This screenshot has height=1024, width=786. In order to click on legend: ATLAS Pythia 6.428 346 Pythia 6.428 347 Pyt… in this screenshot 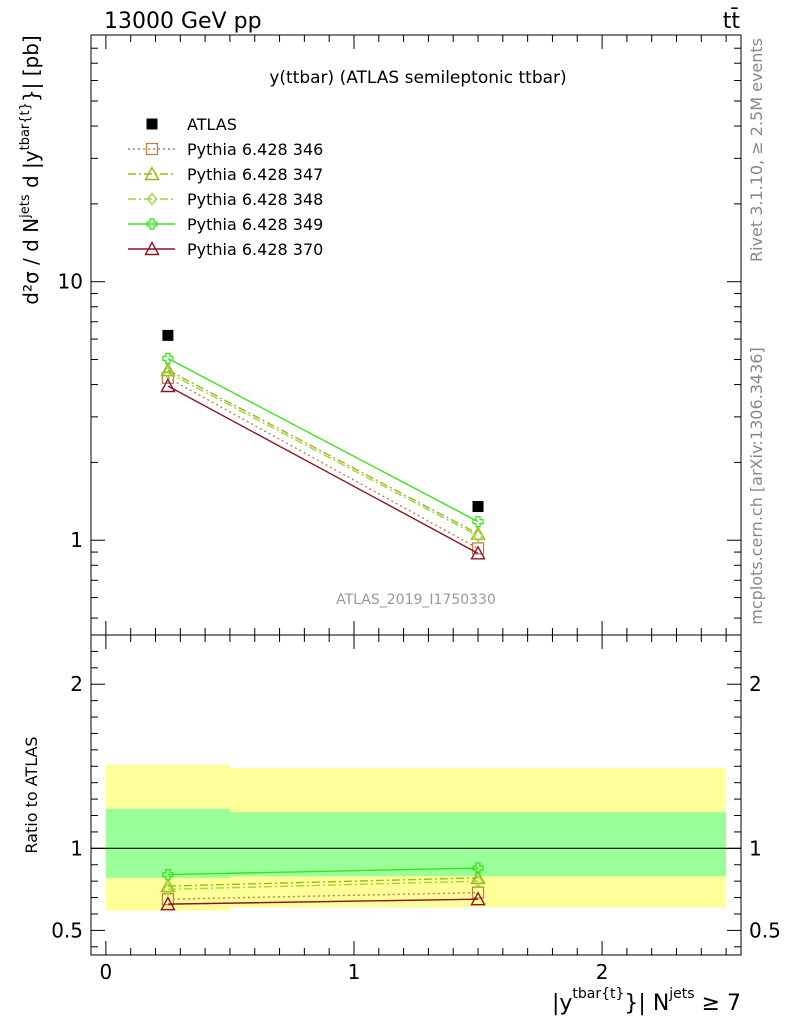, I will do `click(225, 187)`.